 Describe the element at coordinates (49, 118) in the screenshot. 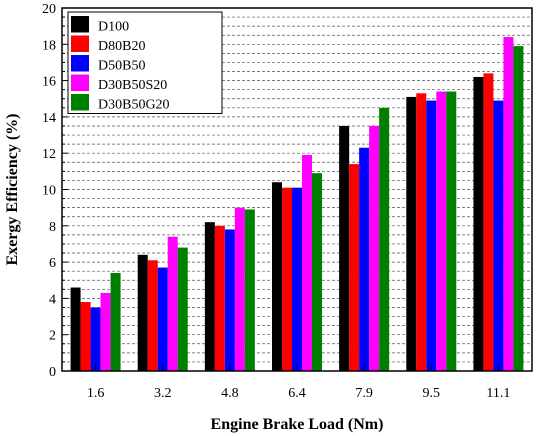

I see `y-tick-label: 14` at that location.